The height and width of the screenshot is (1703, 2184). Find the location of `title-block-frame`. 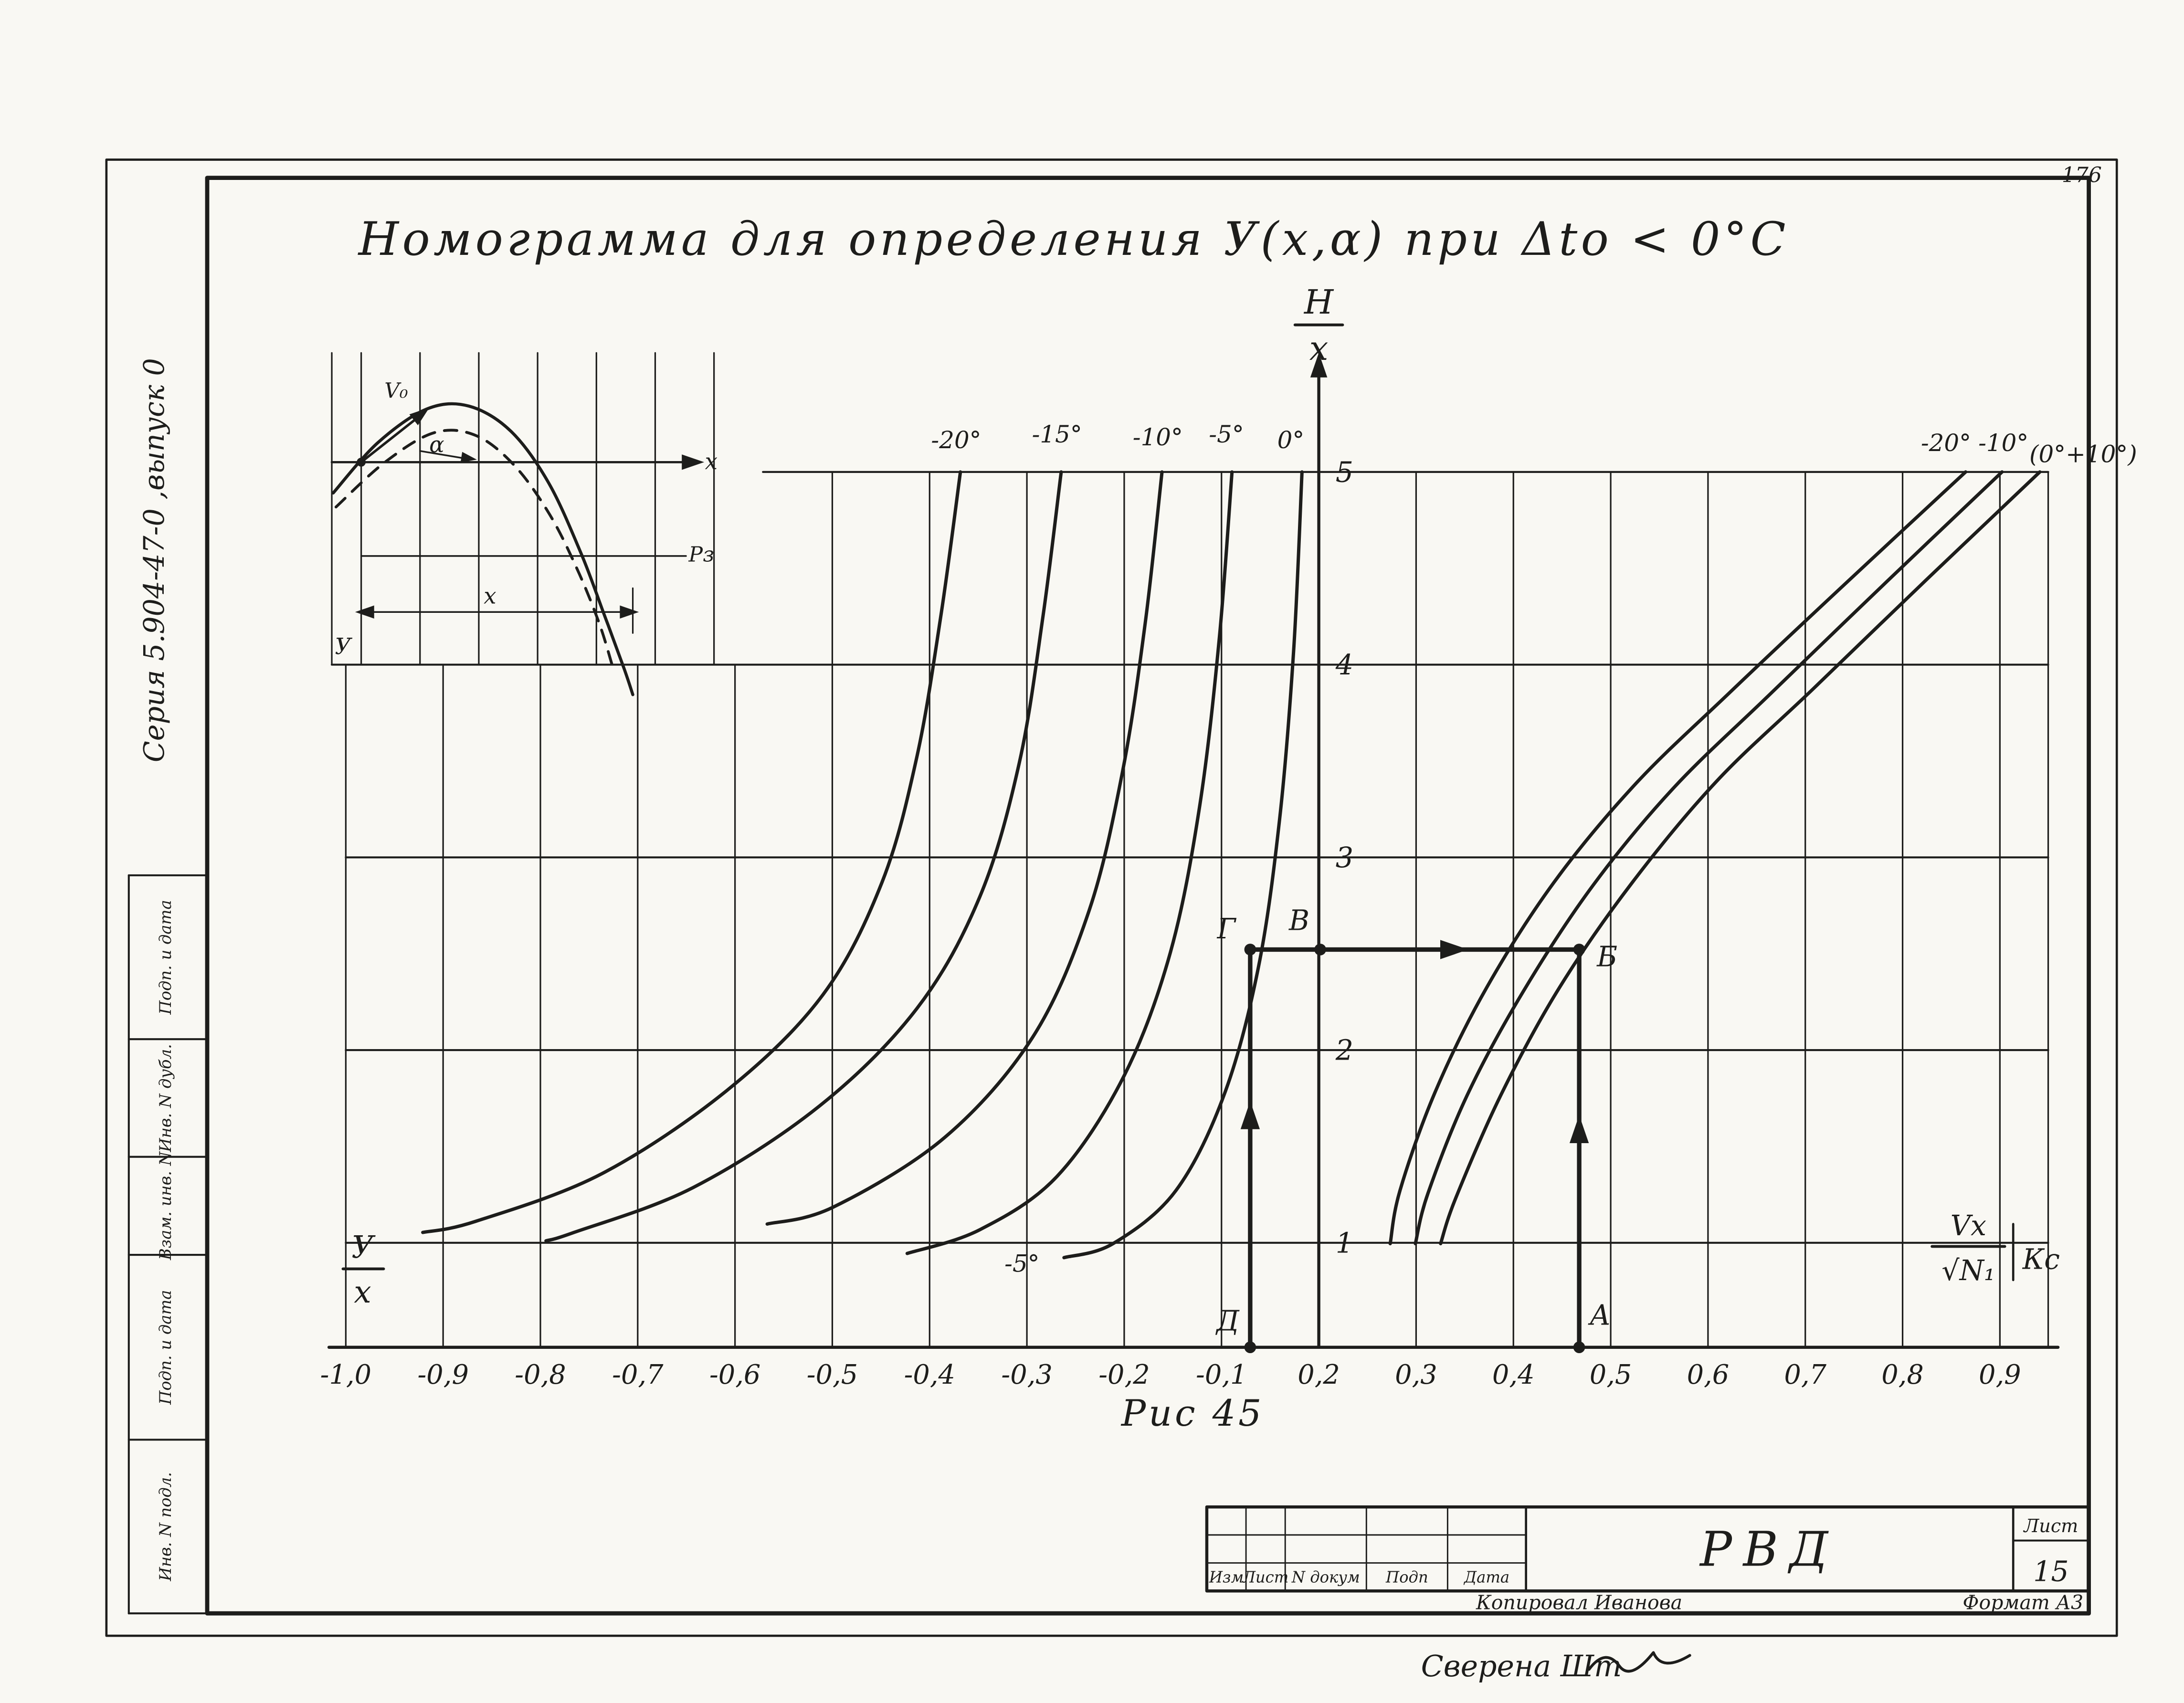

title-block-frame is located at coordinates (1647, 1549).